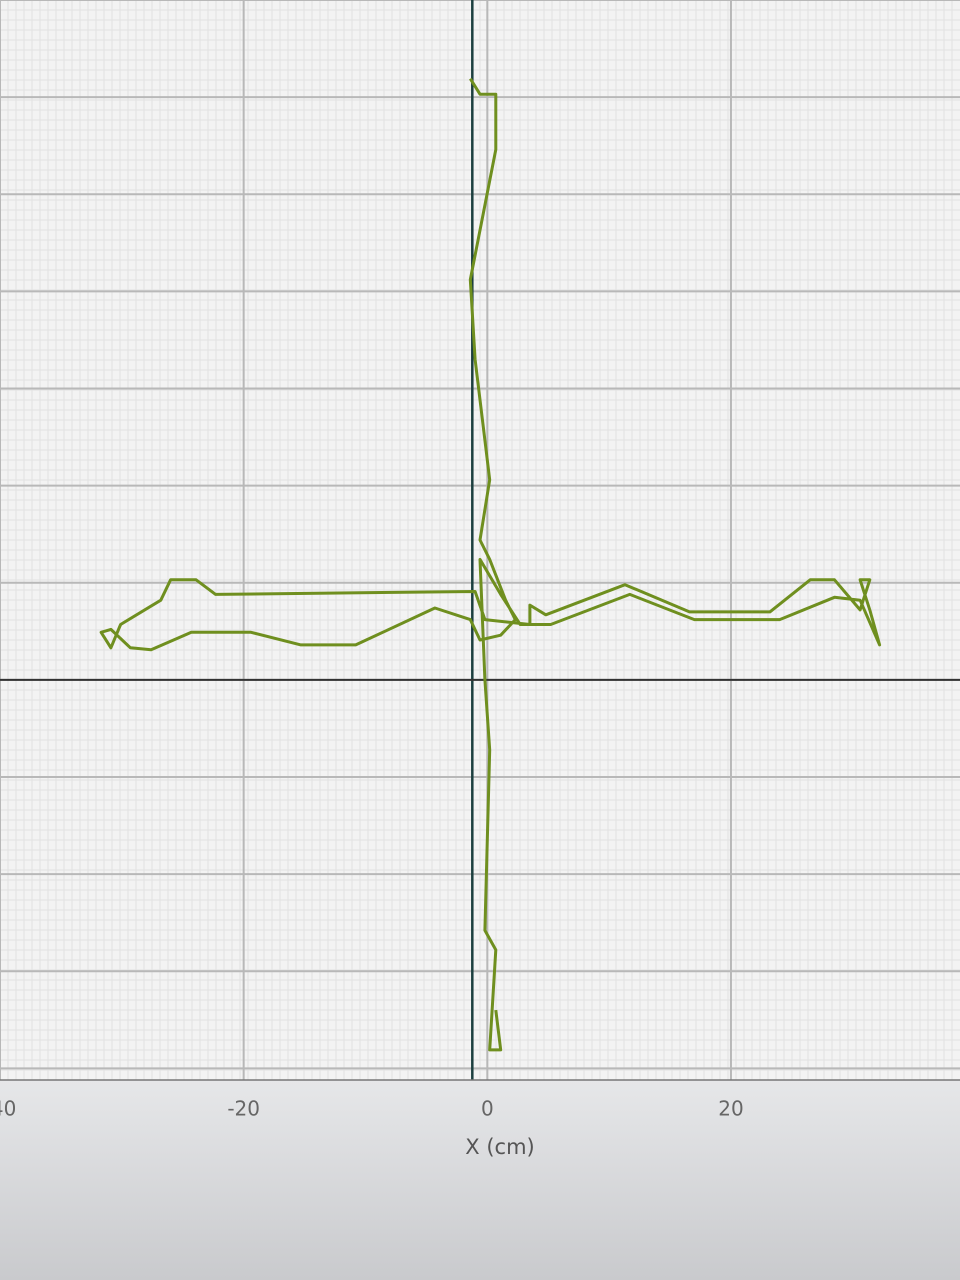 Image resolution: width=960 pixels, height=1280 pixels. I want to click on x-axis-label: X (cm), so click(499, 1147).